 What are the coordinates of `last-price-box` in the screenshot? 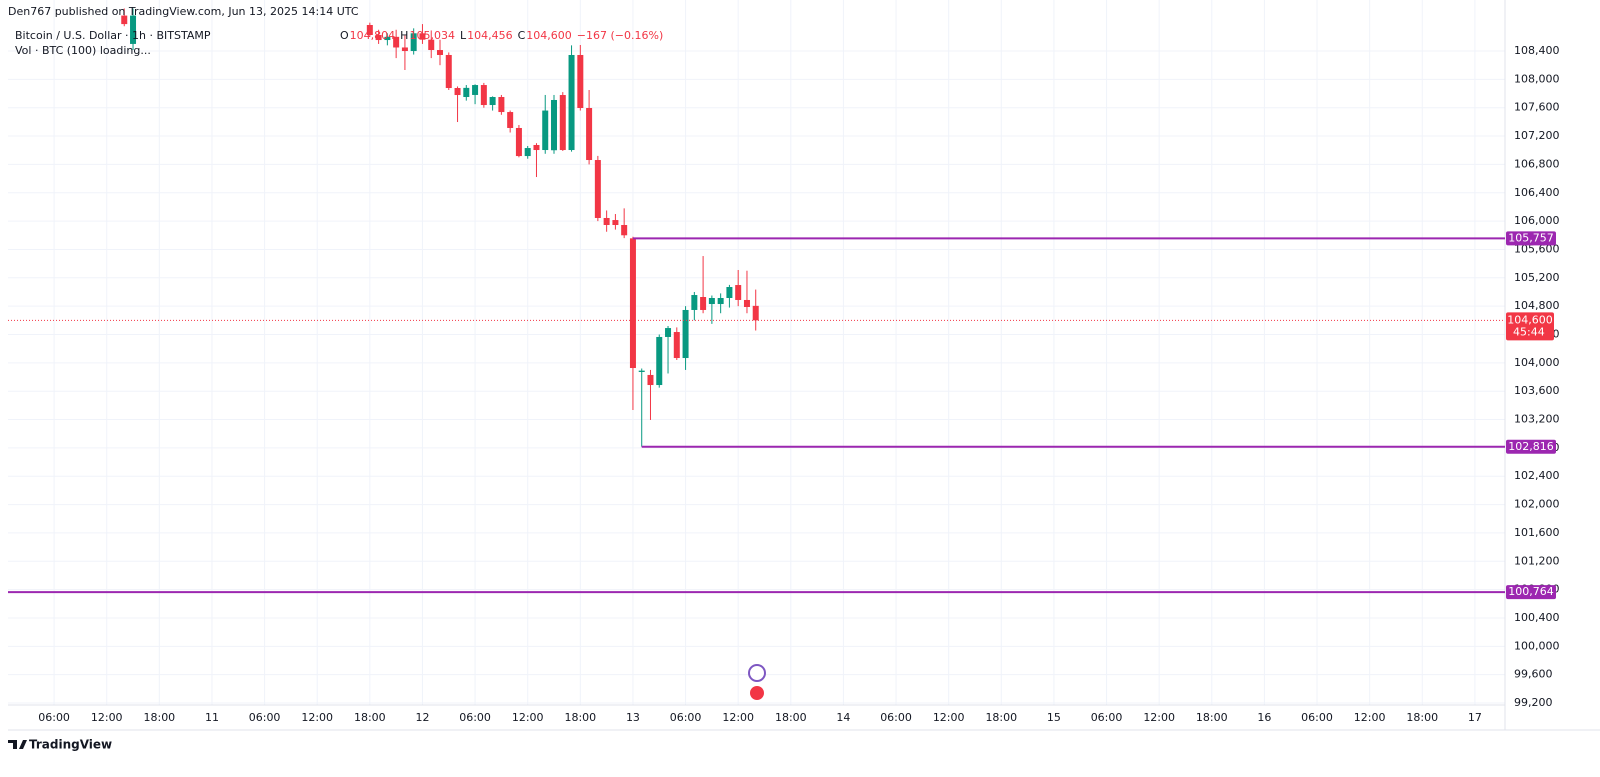 It's located at (1530, 326).